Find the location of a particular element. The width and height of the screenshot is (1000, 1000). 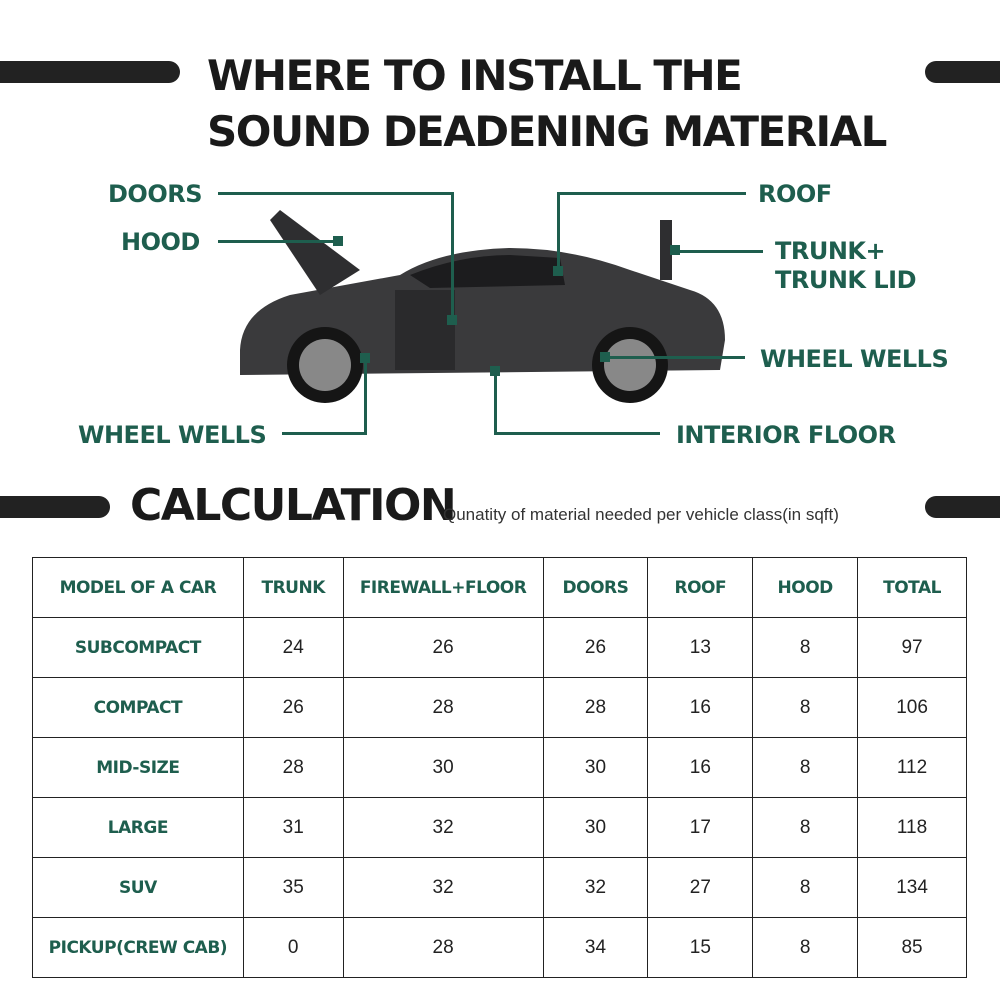

header-cell: FIREWALL+FLOOR is located at coordinates (443, 587).